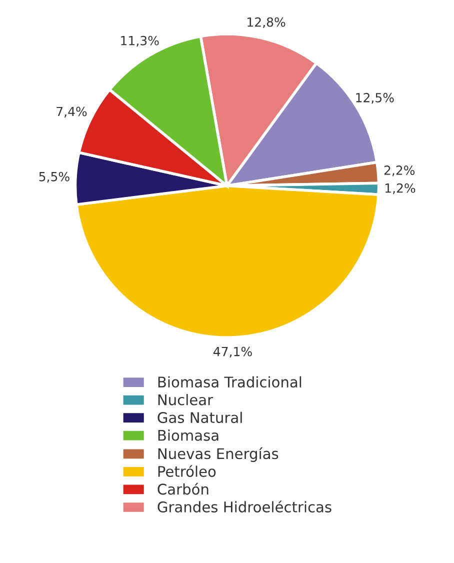  I want to click on legend-label: Biomasa, so click(188, 435).